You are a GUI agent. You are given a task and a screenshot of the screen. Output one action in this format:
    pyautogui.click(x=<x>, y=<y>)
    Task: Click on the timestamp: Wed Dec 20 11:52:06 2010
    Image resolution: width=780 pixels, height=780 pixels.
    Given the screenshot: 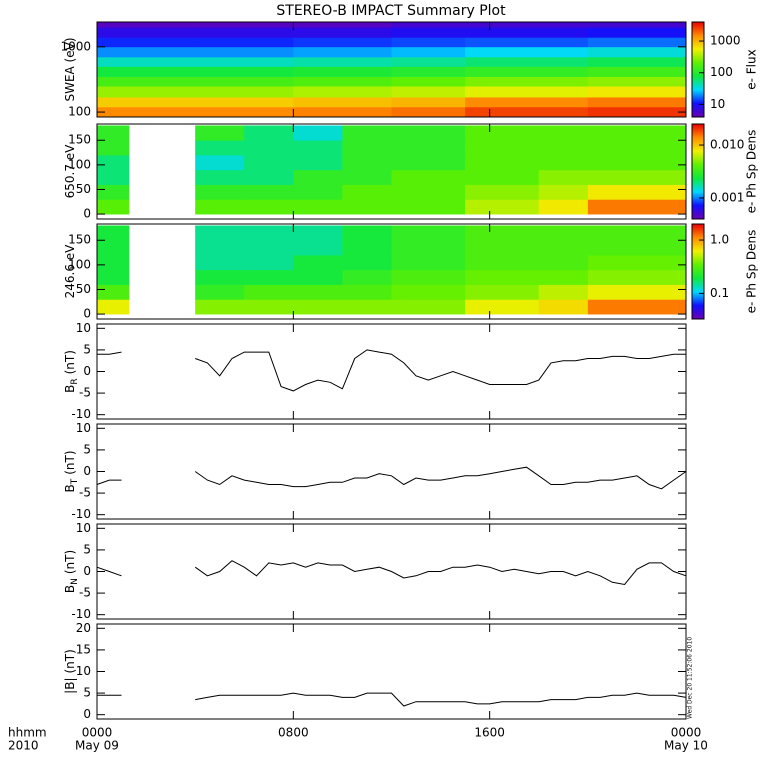 What is the action you would take?
    pyautogui.click(x=690, y=678)
    